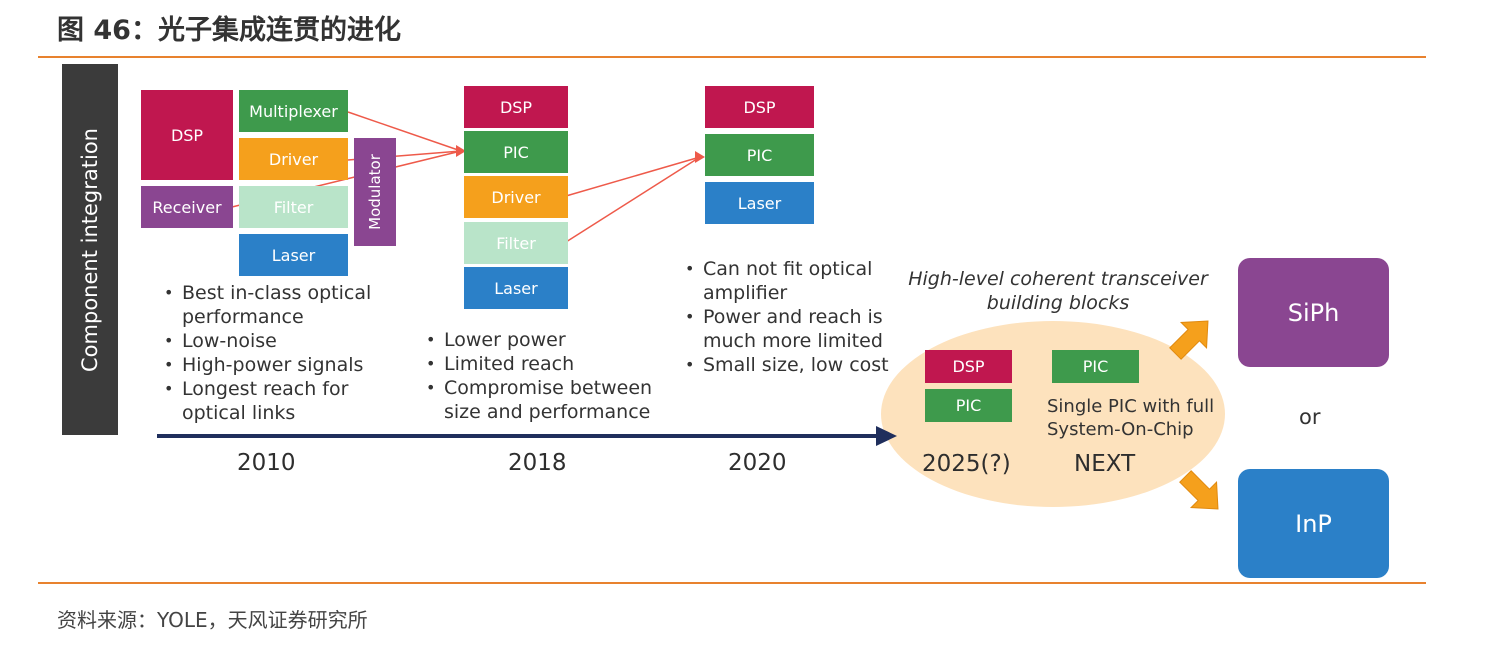 The width and height of the screenshot is (1493, 649). What do you see at coordinates (516, 243) in the screenshot?
I see `filter-block-2018: Filter` at bounding box center [516, 243].